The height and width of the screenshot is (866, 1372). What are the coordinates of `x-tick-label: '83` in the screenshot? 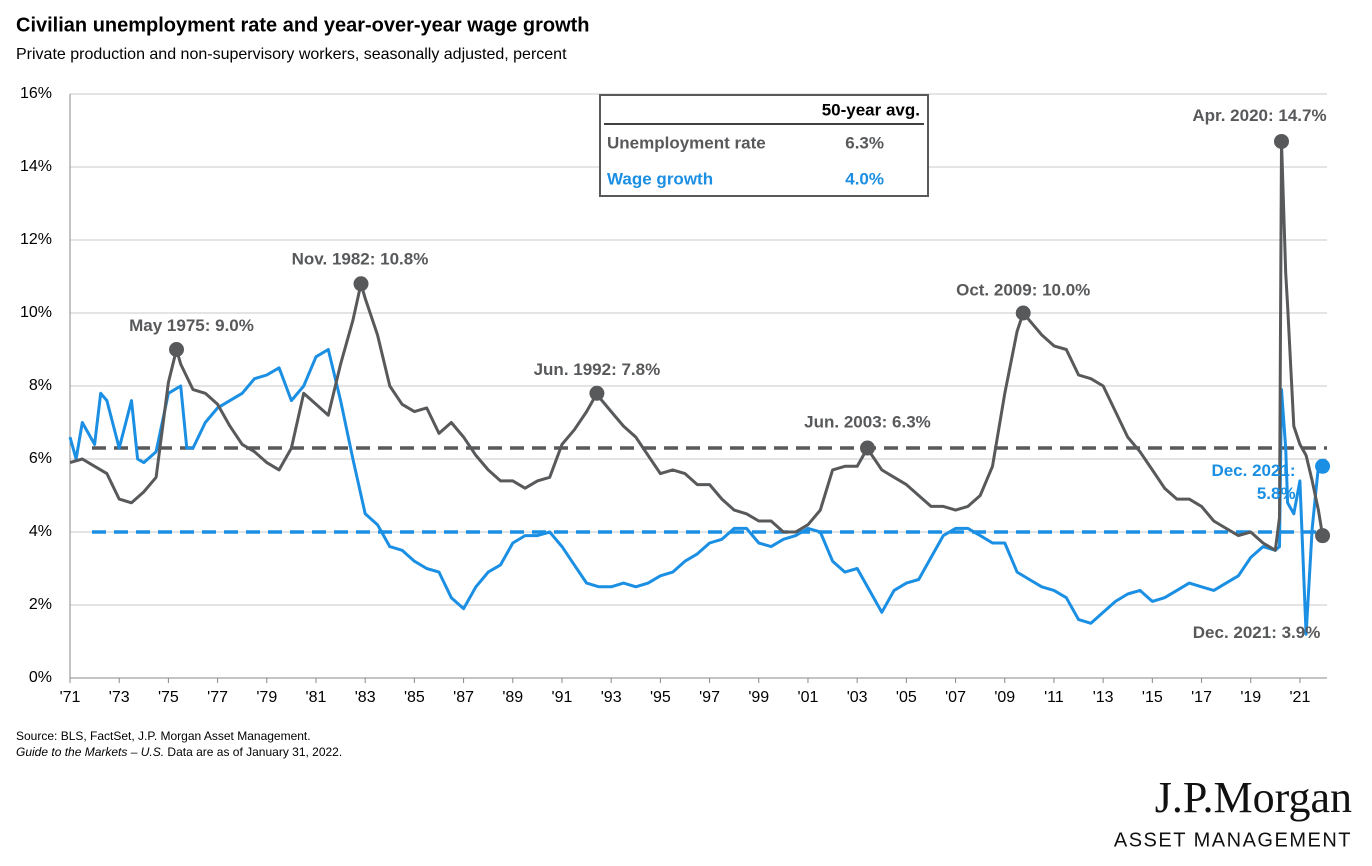 It's located at (365, 697).